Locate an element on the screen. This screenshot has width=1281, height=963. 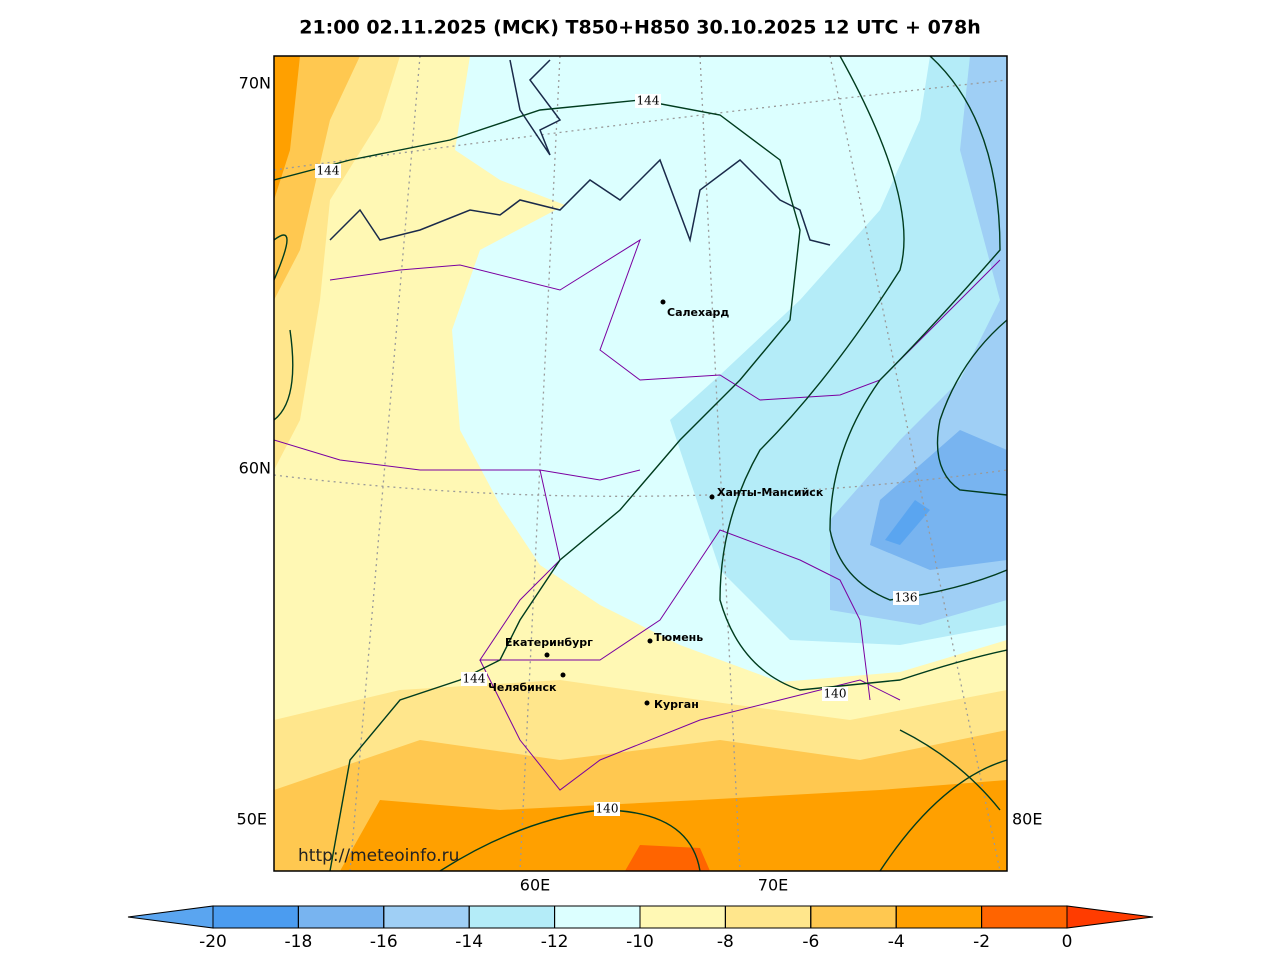
lat-label: 70N is located at coordinates (255, 83).